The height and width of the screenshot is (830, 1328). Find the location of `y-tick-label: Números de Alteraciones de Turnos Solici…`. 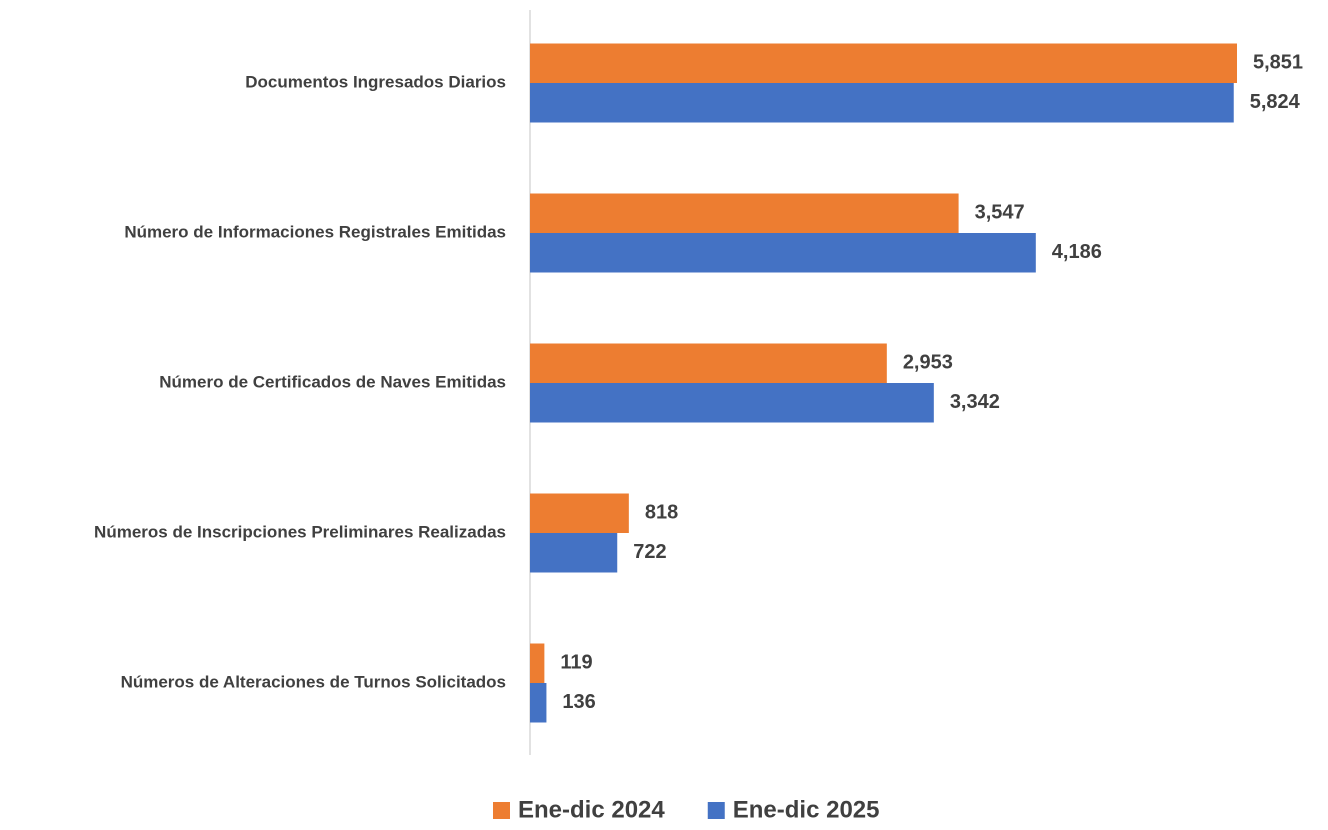

y-tick-label: Números de Alteraciones de Turnos Solici… is located at coordinates (313, 681).